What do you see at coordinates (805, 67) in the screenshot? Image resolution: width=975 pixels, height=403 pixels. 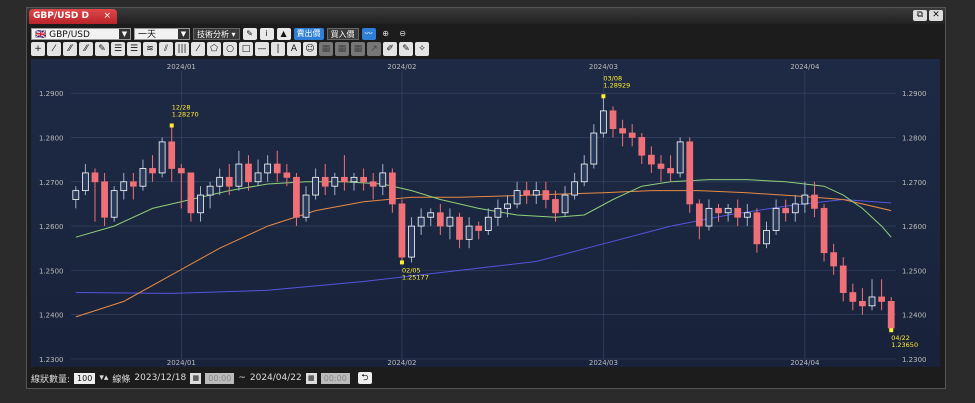 I see `x-tick-label-top: 2024/04` at bounding box center [805, 67].